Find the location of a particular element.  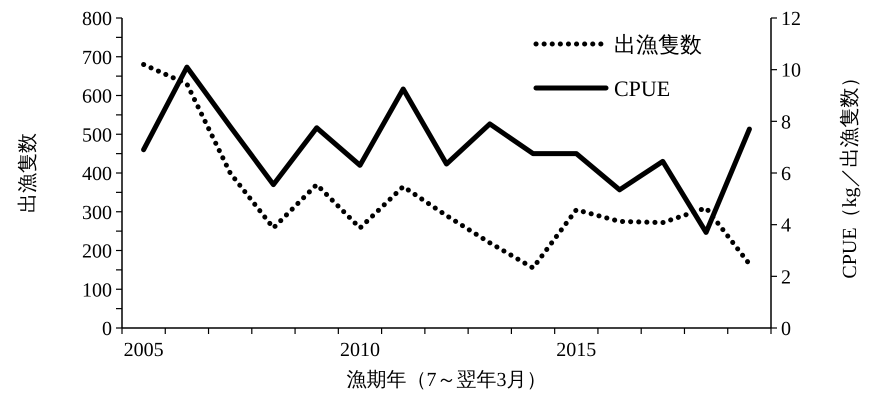

x-tick-label: 2015 is located at coordinates (576, 350).